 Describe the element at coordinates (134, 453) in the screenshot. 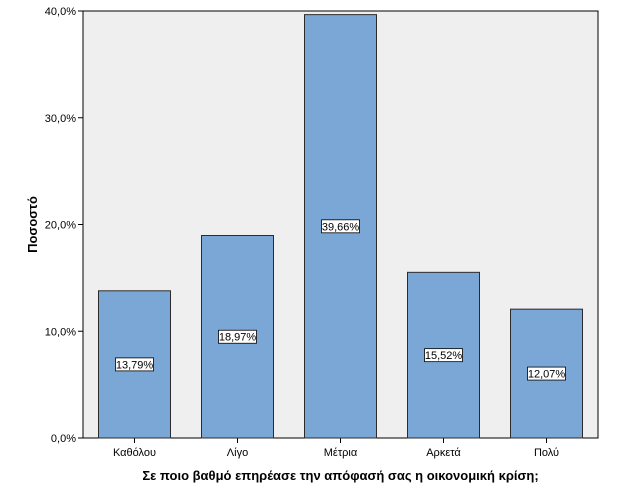

I see `x-tick-label: Καθόλου` at that location.